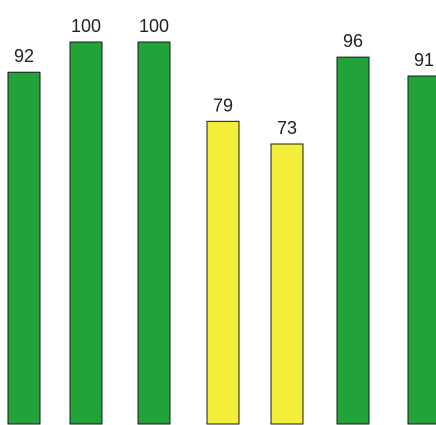  I want to click on bar-value-label-1: 92, so click(24, 56).